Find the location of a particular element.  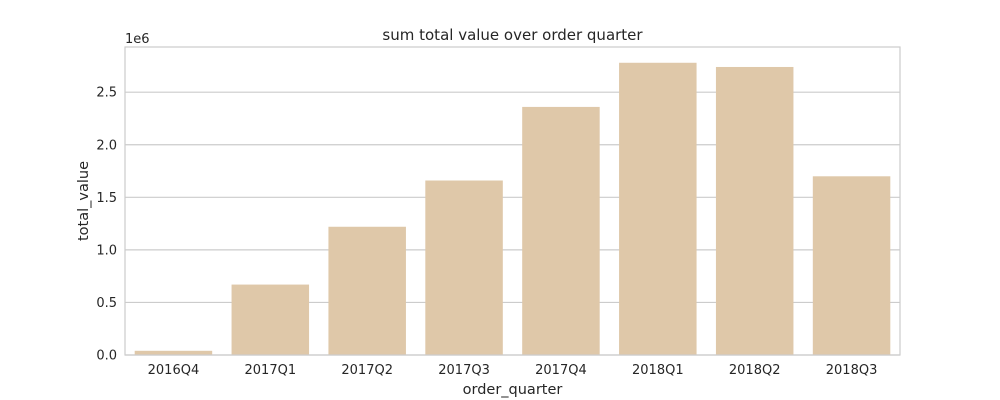

y-axis-offset-label: 1e6 is located at coordinates (137, 39).